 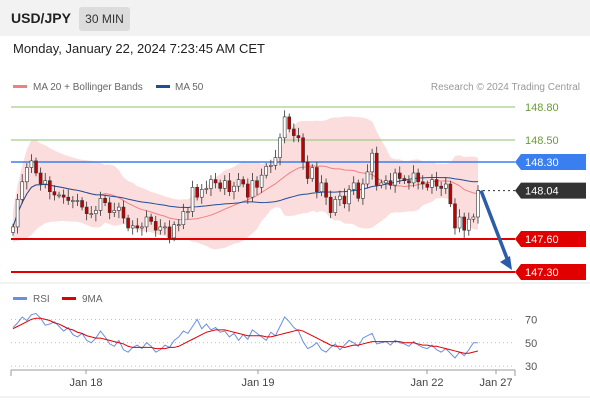 I want to click on timeframe-button: 30 MIN, so click(x=104, y=19).